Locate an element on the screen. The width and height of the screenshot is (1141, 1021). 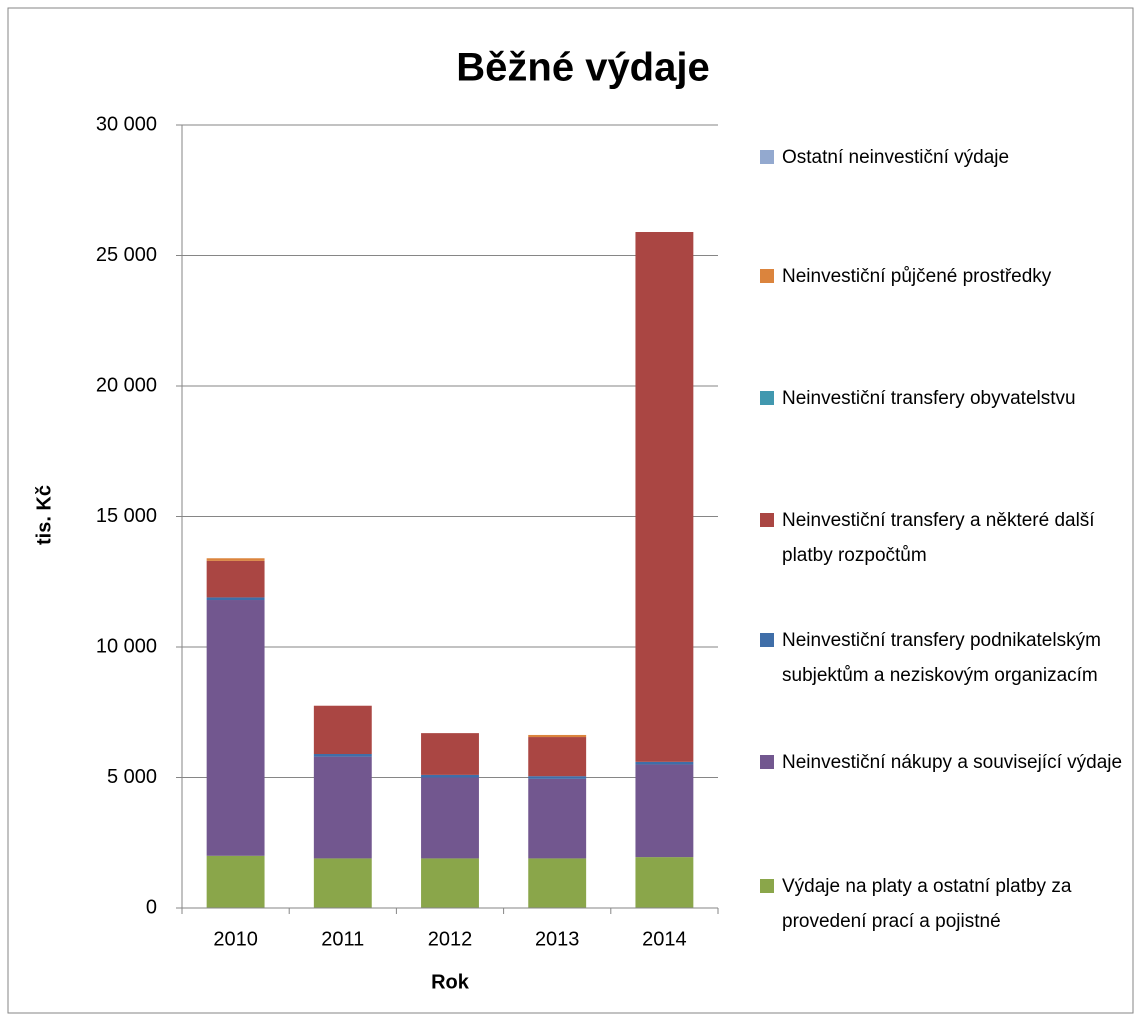
y-tick-label: 25 000 is located at coordinates (126, 255).